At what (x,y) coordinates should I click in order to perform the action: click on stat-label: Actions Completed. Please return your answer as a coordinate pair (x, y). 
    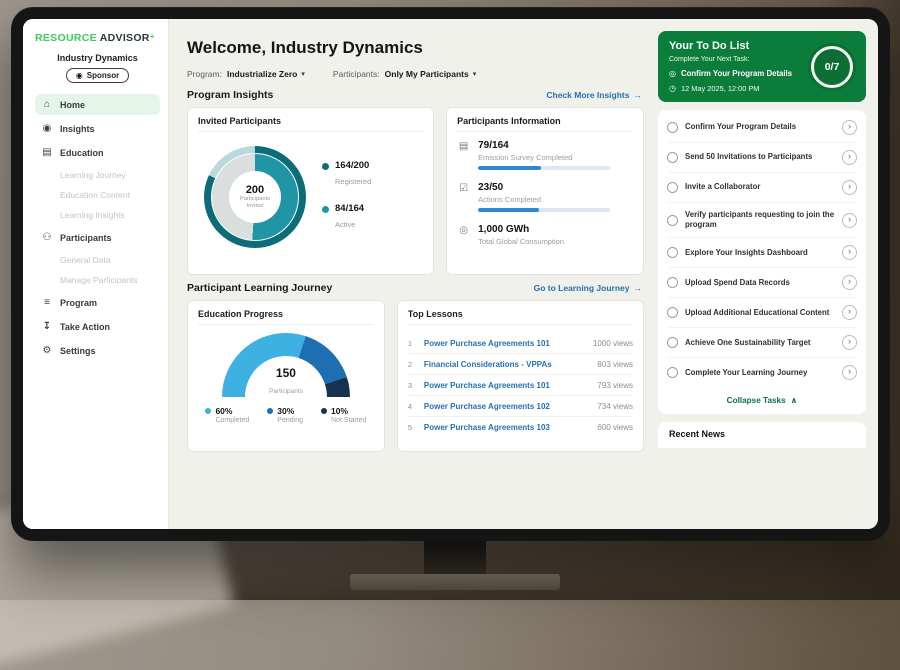
    Looking at the image, I should click on (510, 199).